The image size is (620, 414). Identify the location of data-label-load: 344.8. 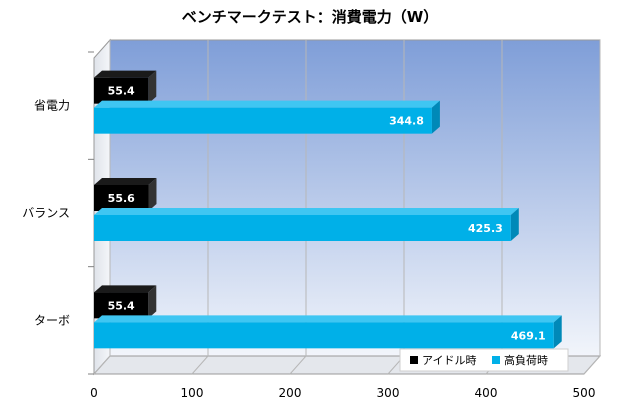
(406, 121).